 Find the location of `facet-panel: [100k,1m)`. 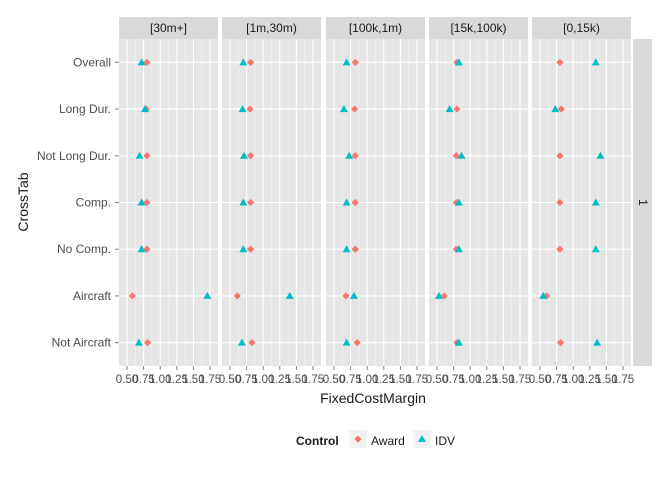

facet-panel: [100k,1m) is located at coordinates (375, 191).